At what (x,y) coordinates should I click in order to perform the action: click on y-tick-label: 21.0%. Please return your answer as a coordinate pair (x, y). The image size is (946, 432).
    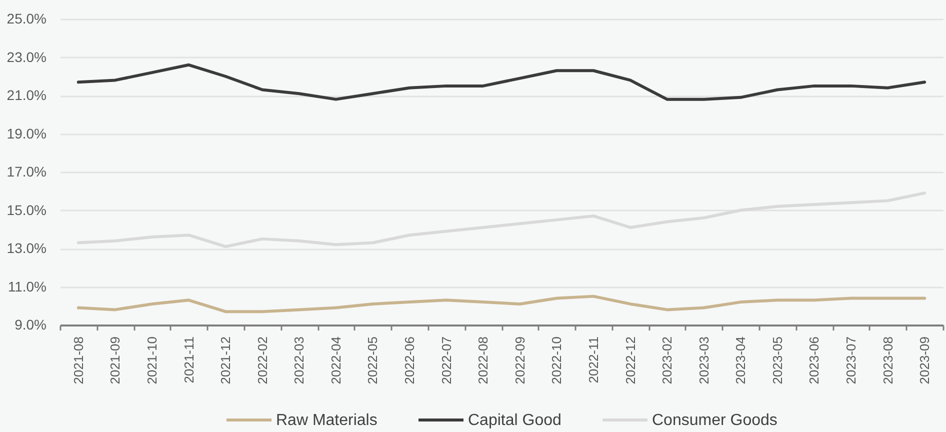
    Looking at the image, I should click on (26, 95).